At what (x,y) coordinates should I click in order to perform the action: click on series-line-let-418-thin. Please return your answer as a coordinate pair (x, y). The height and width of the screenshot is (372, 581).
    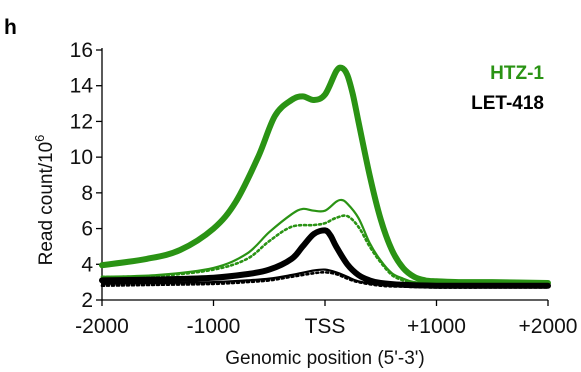
    Looking at the image, I should click on (325, 278).